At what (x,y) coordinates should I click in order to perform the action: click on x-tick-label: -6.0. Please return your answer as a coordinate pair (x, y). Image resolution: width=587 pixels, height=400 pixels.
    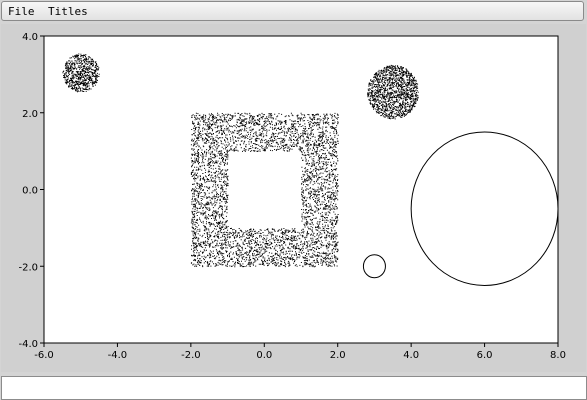
    Looking at the image, I should click on (44, 355).